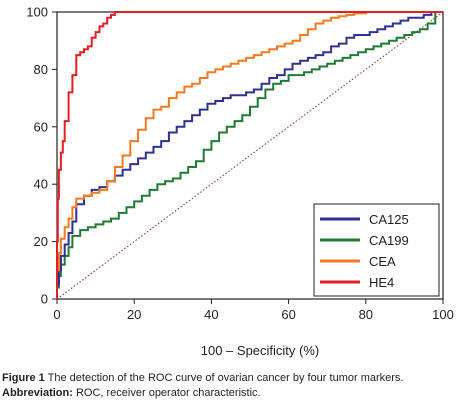 The width and height of the screenshot is (469, 407). Describe the element at coordinates (37, 12) in the screenshot. I see `y-tick-label: 100` at that location.